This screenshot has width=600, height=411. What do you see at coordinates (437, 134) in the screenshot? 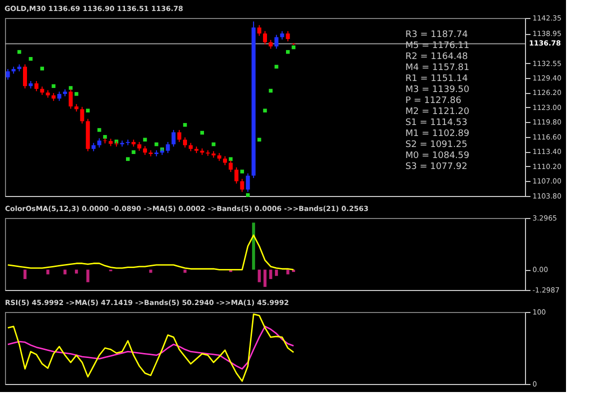
I see `annotation: M1 = 1102.89` at bounding box center [437, 134].